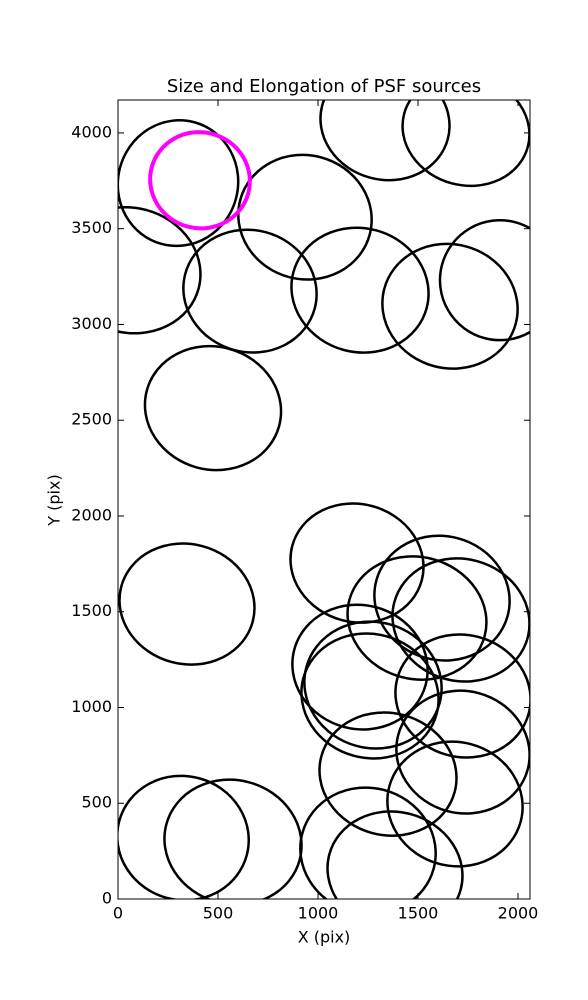 This screenshot has width=588, height=1000. Describe the element at coordinates (91, 419) in the screenshot. I see `y-tick-label: 2500` at that location.